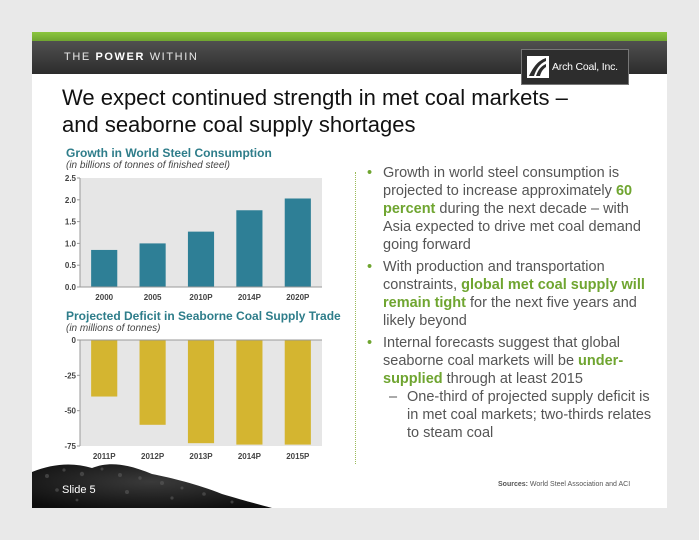  Describe the element at coordinates (503, 370) in the screenshot. I see `bullet-3-highlight: under-supplied` at that location.